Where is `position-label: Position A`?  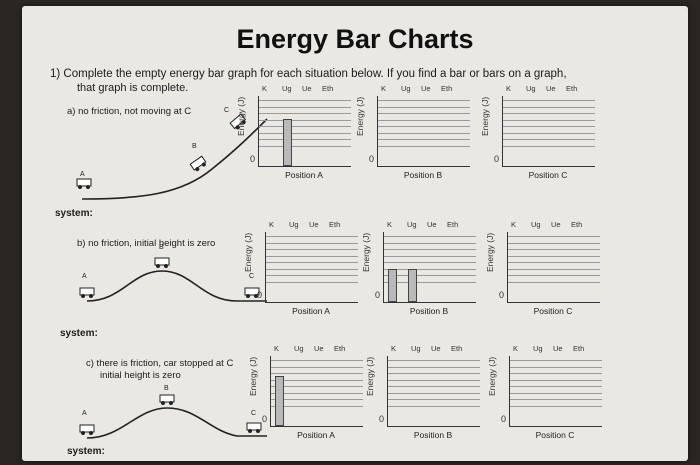
position-label: Position A is located at coordinates (311, 311).